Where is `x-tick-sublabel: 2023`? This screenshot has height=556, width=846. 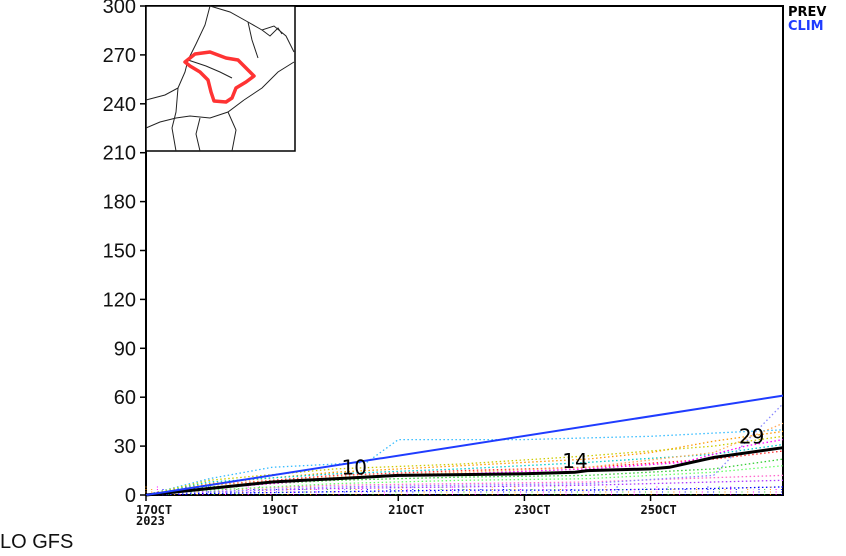
x-tick-sublabel: 2023 is located at coordinates (150, 521).